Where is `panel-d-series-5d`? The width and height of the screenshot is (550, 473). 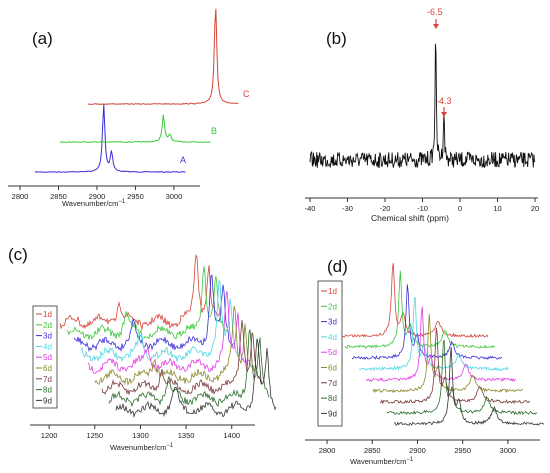 panel-d-series-5d is located at coordinates (440, 344).